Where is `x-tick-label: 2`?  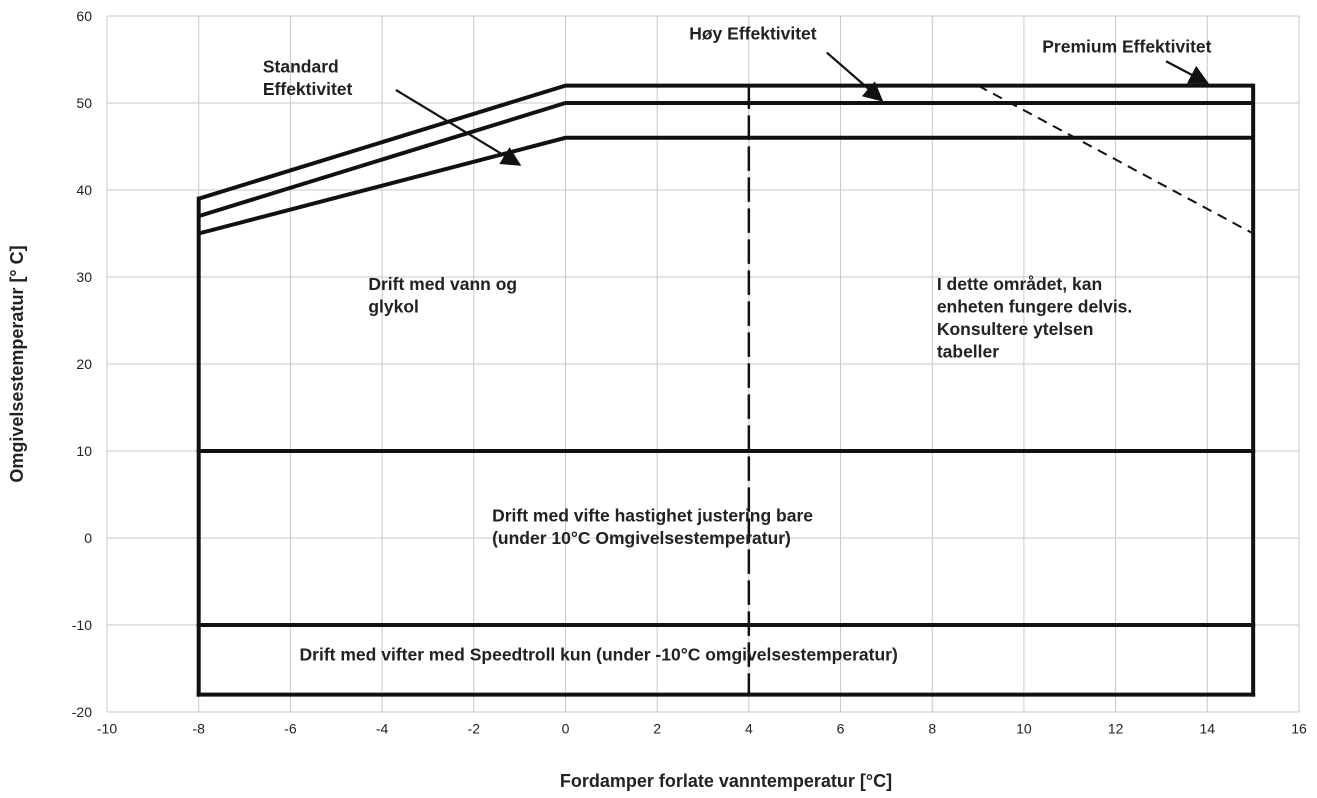 x-tick-label: 2 is located at coordinates (657, 728).